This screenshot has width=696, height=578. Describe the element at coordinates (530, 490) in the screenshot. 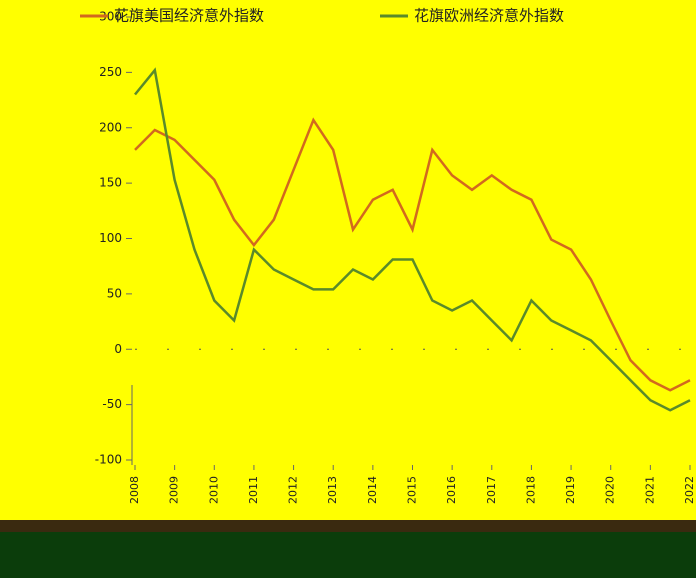

I see `x-tick-label: 2018` at that location.